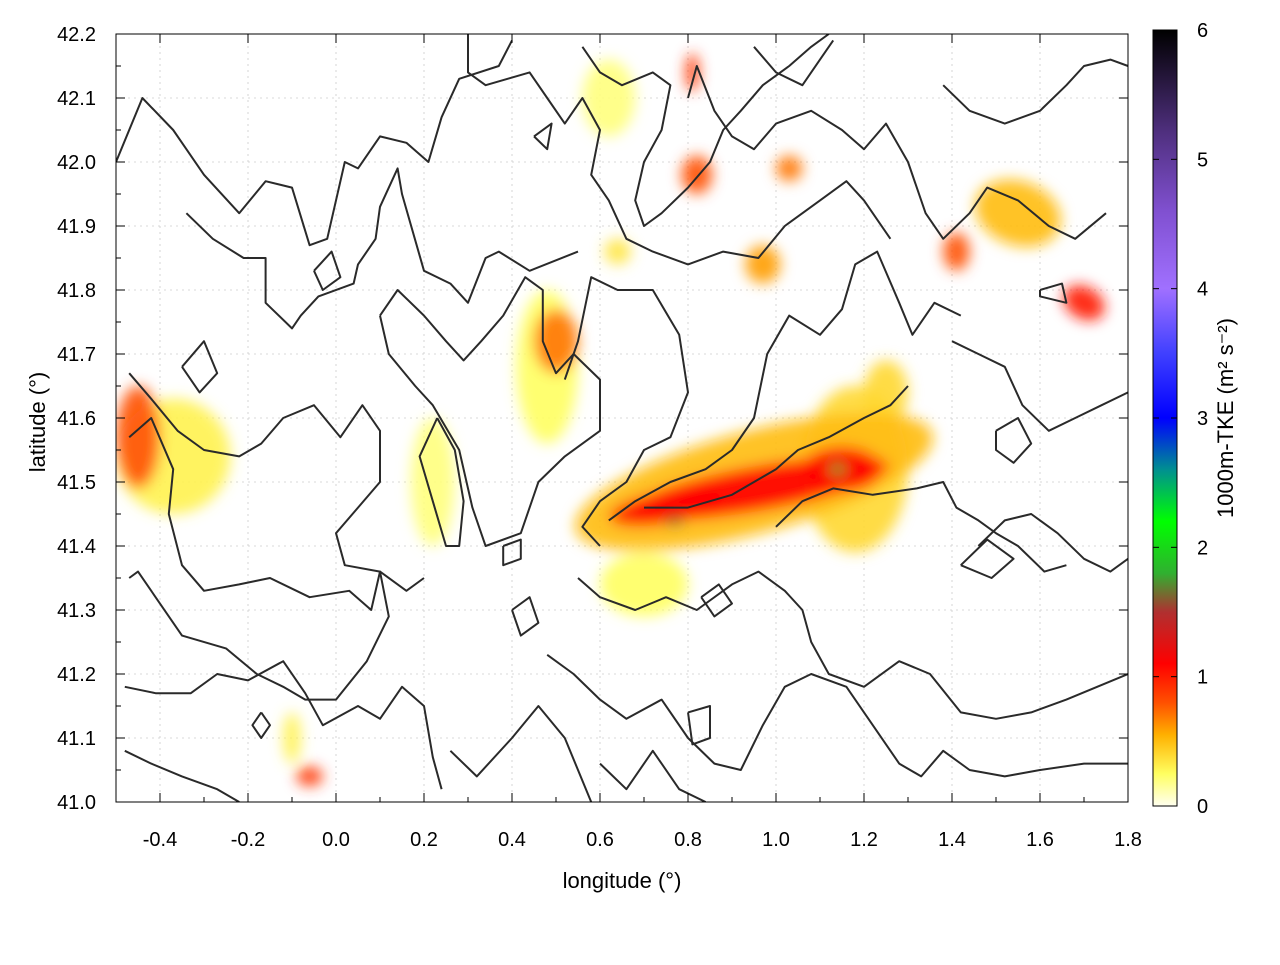 The height and width of the screenshot is (965, 1280). Describe the element at coordinates (600, 840) in the screenshot. I see `x-tick-label: 0.6` at that location.